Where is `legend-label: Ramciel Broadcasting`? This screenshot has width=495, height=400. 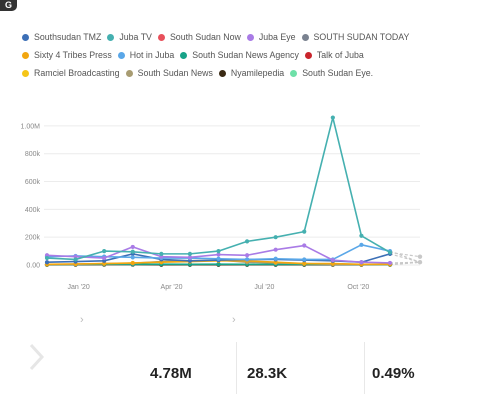 legend-label: Ramciel Broadcasting is located at coordinates (77, 73).